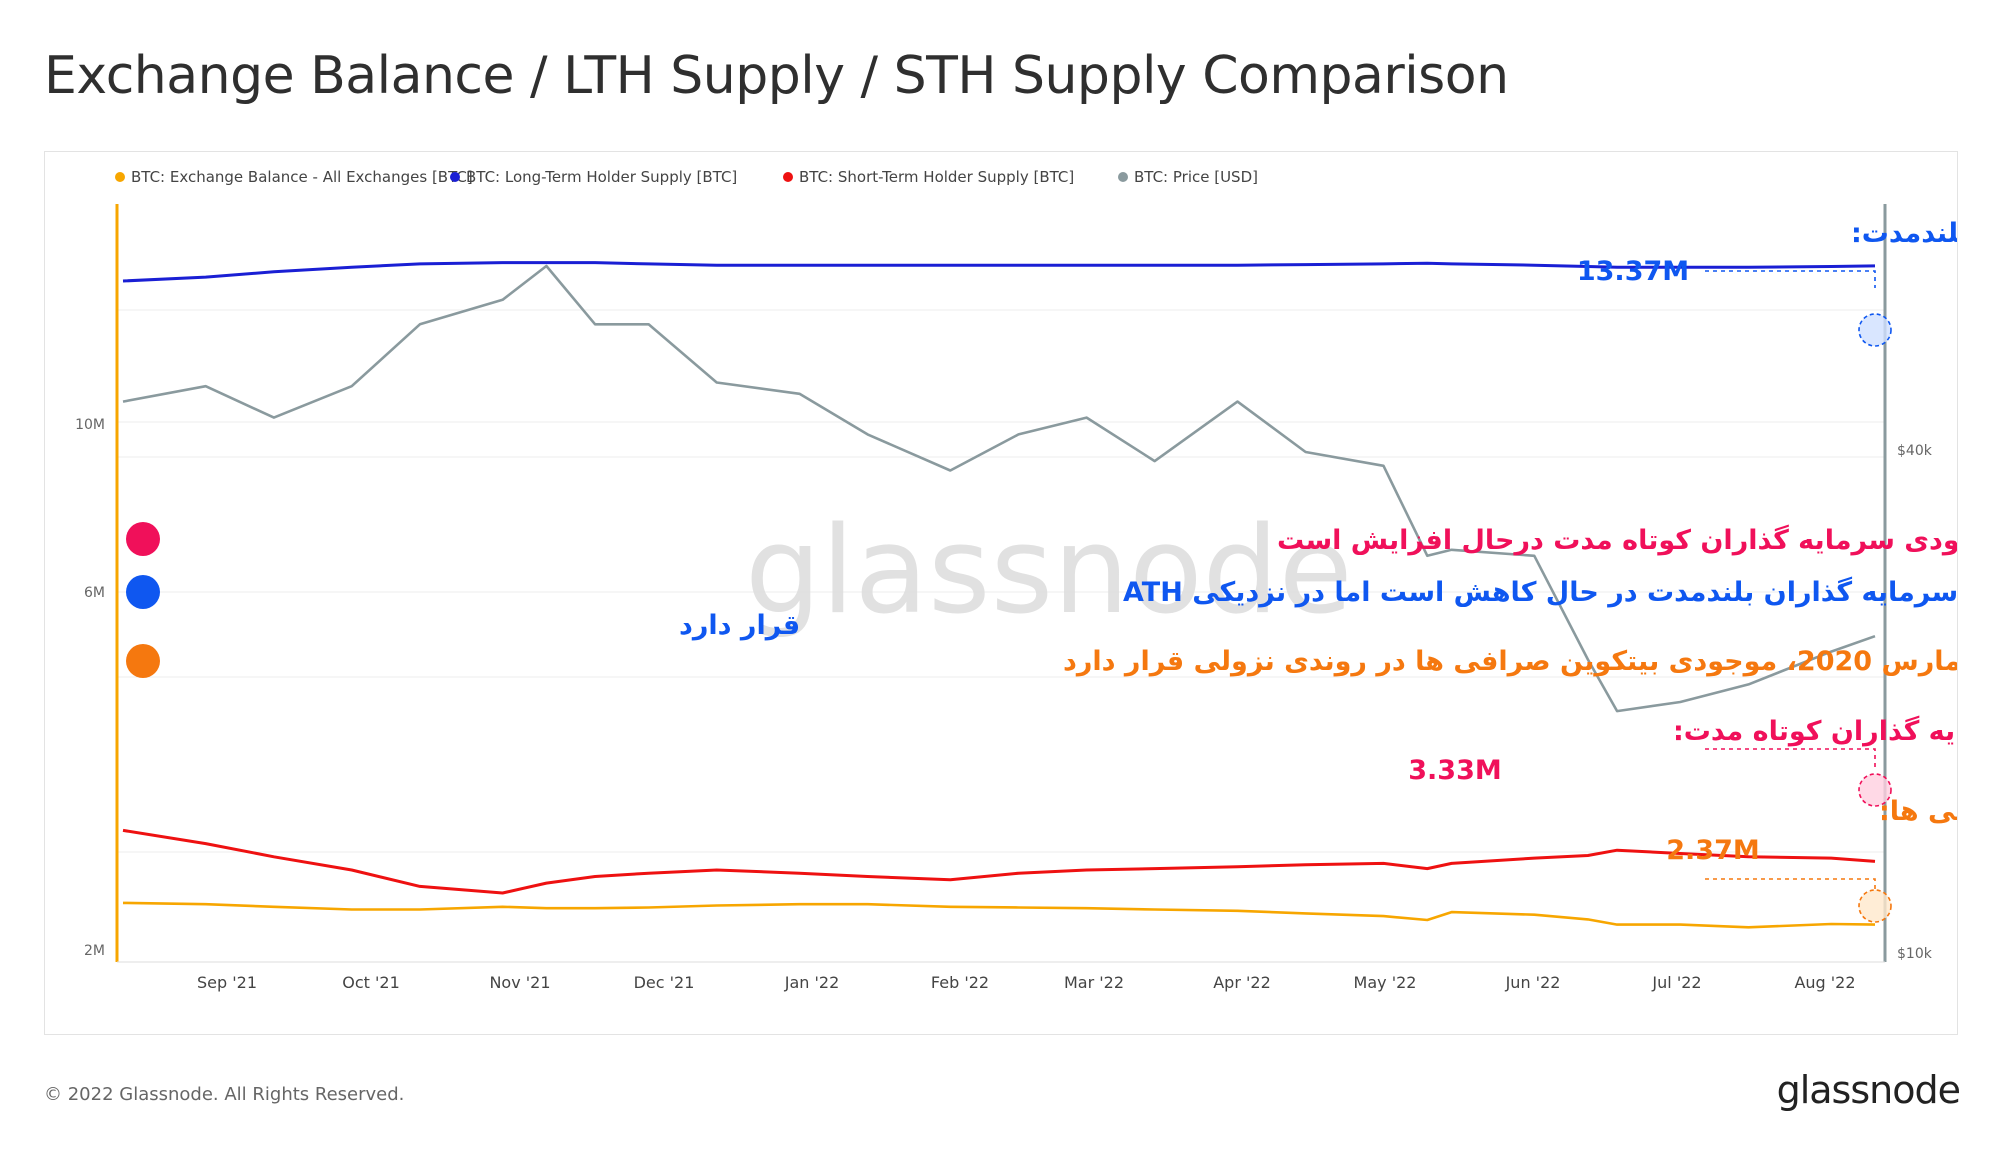 The image size is (2000, 1152). Describe the element at coordinates (227, 982) in the screenshot. I see `x-tick: Sep '21` at that location.